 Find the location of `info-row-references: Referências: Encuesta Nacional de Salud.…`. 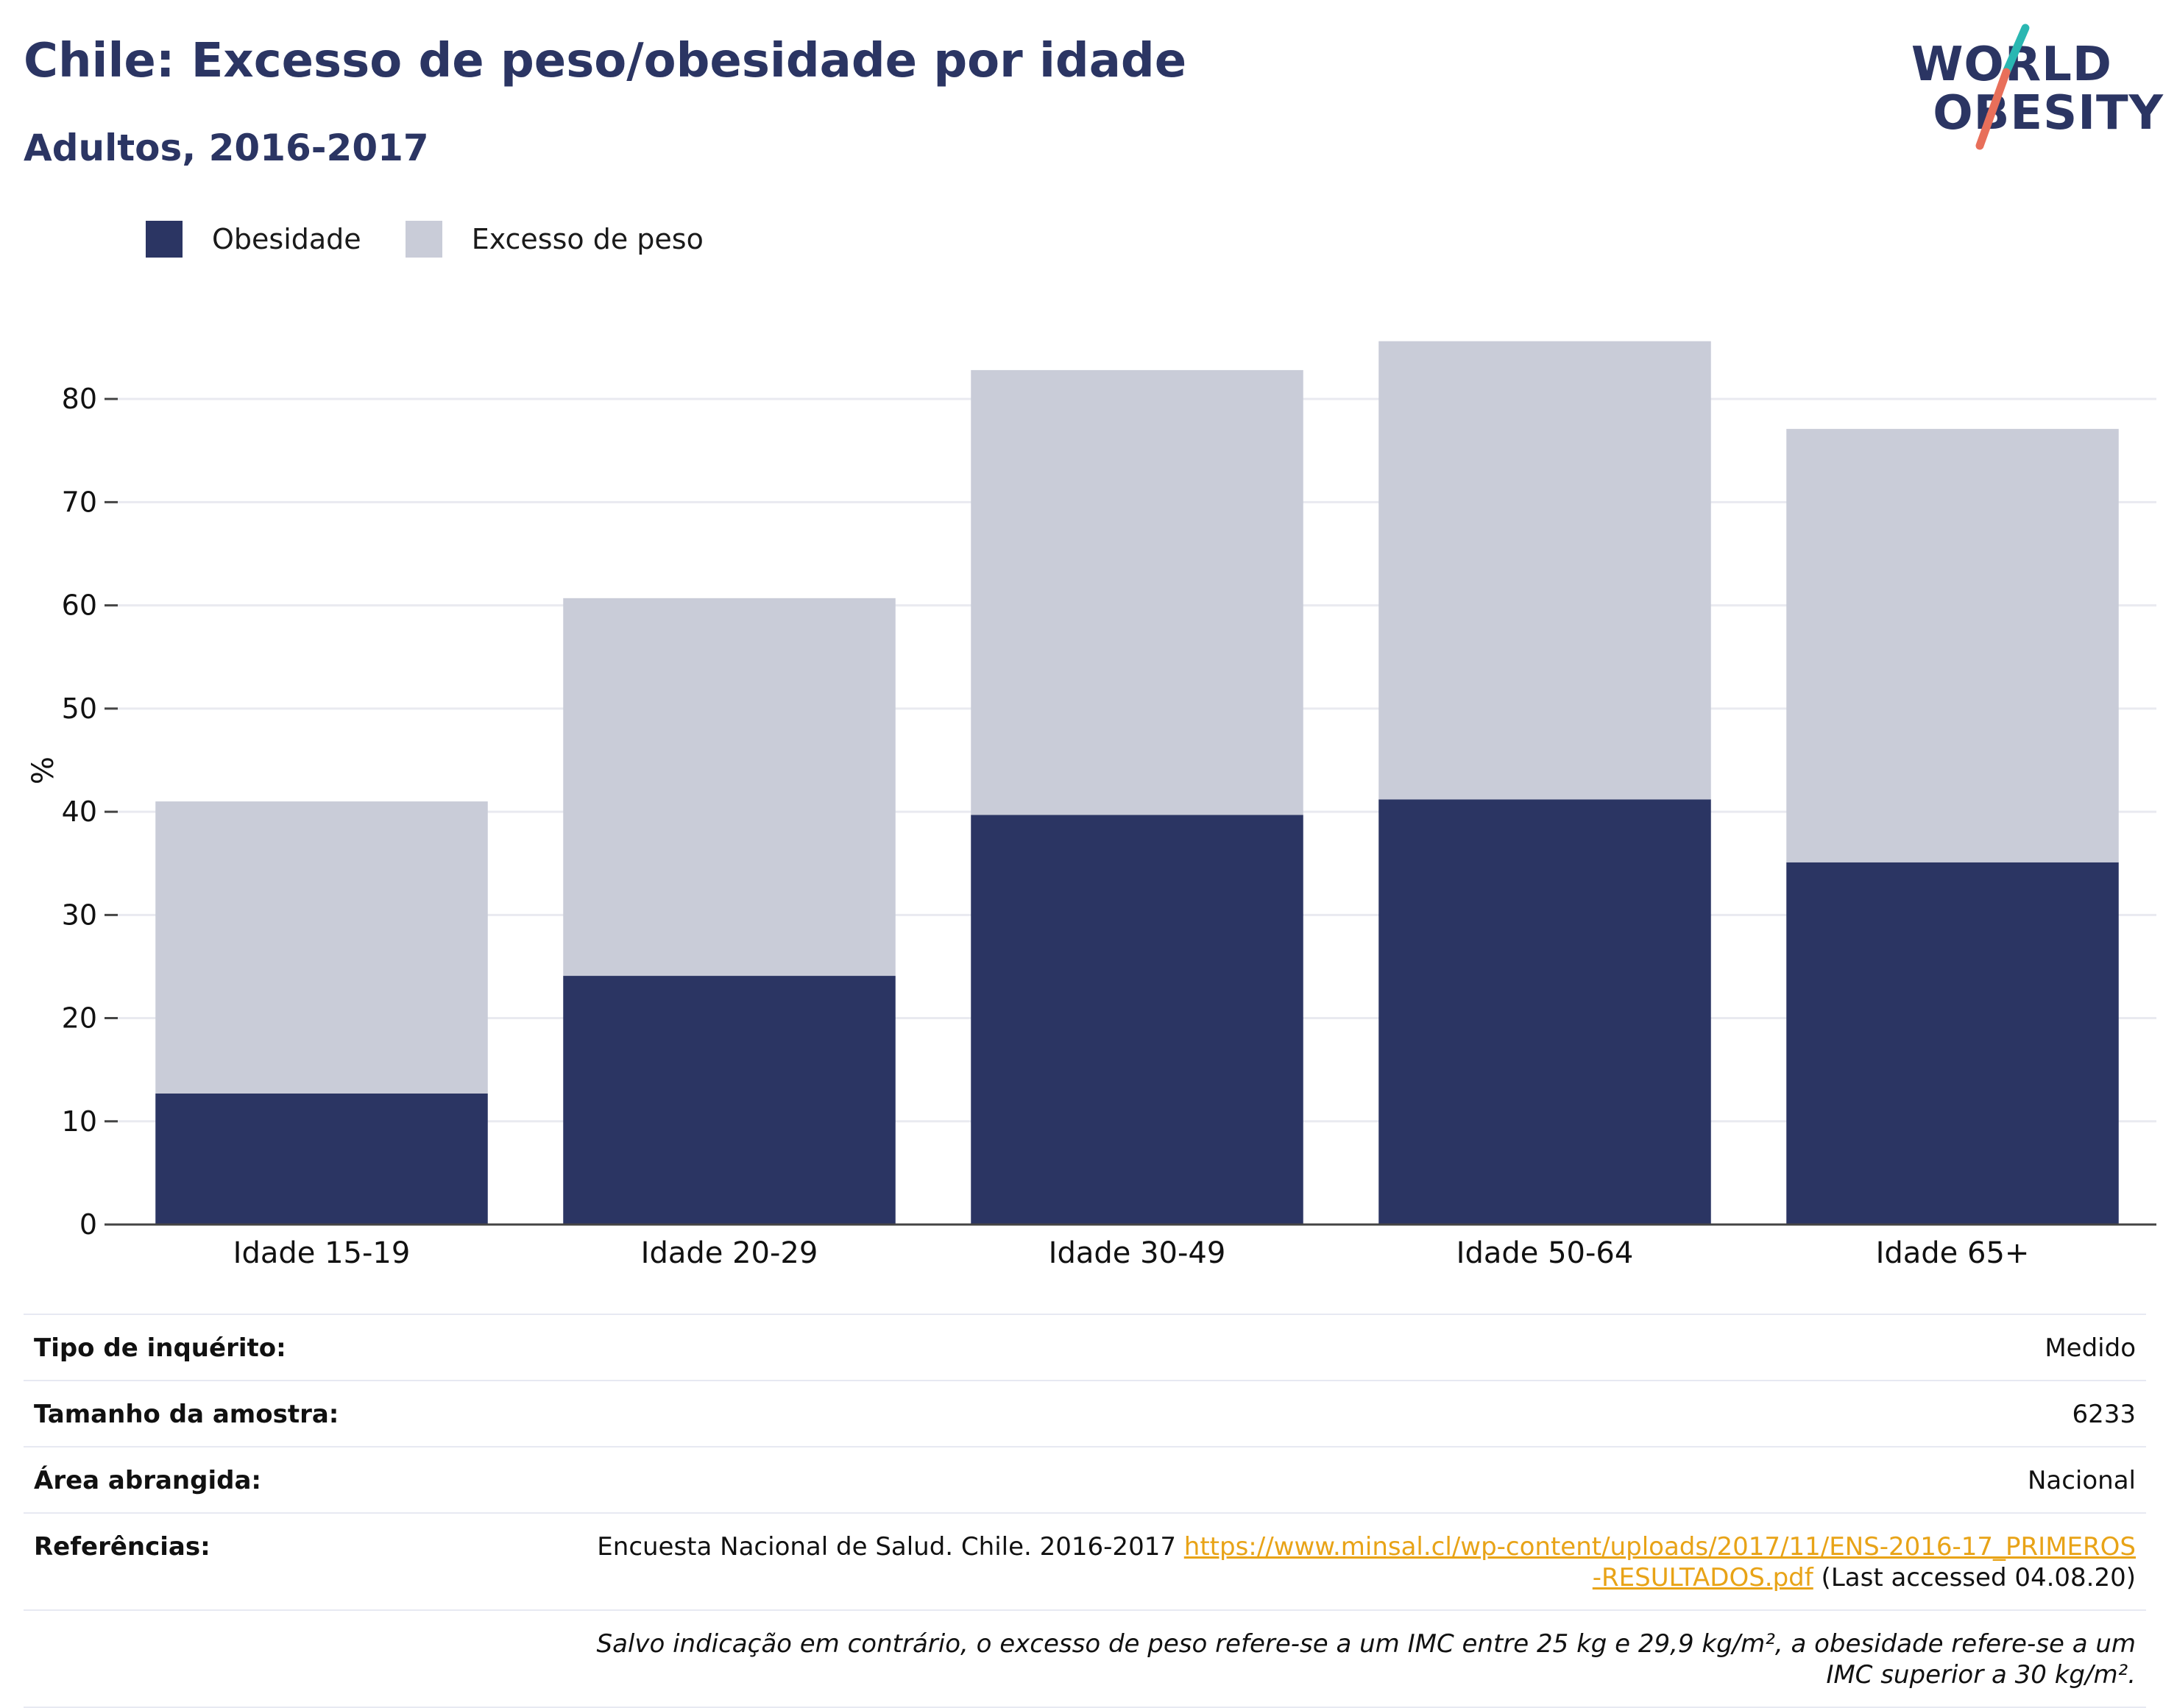

info-row-references: Referências: Encuesta Nacional de Salud.… is located at coordinates (1085, 1561).